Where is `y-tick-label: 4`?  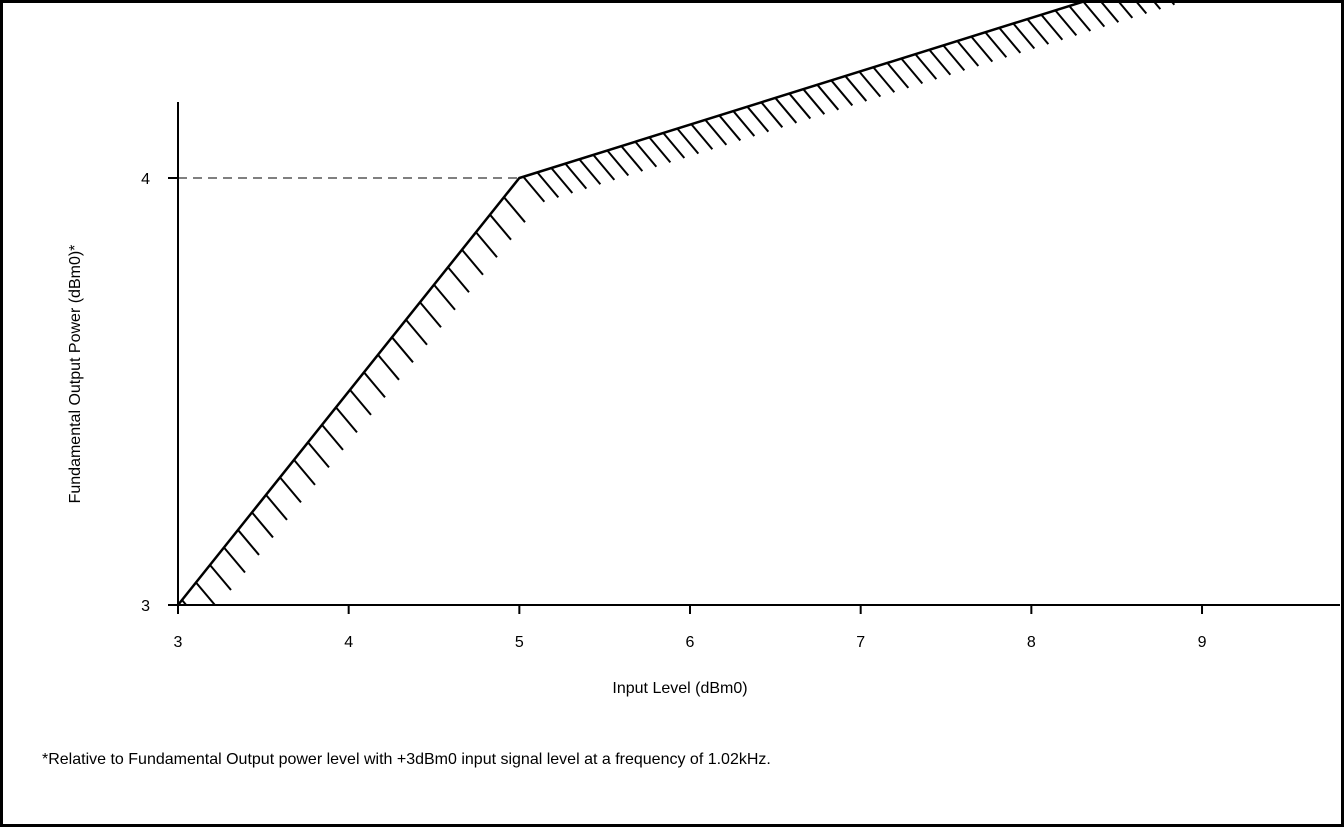 y-tick-label: 4 is located at coordinates (145, 179).